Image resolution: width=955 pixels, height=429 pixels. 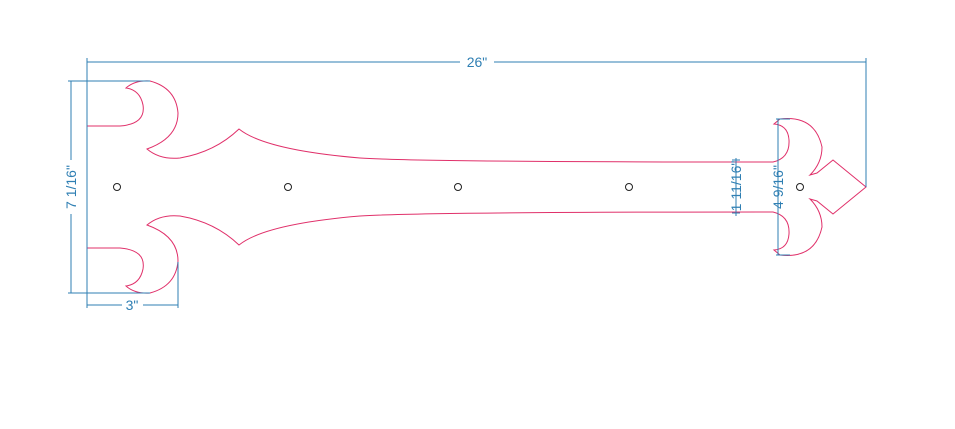 What do you see at coordinates (133, 287) in the screenshot?
I see `dimension-lobe-width: 3"` at bounding box center [133, 287].